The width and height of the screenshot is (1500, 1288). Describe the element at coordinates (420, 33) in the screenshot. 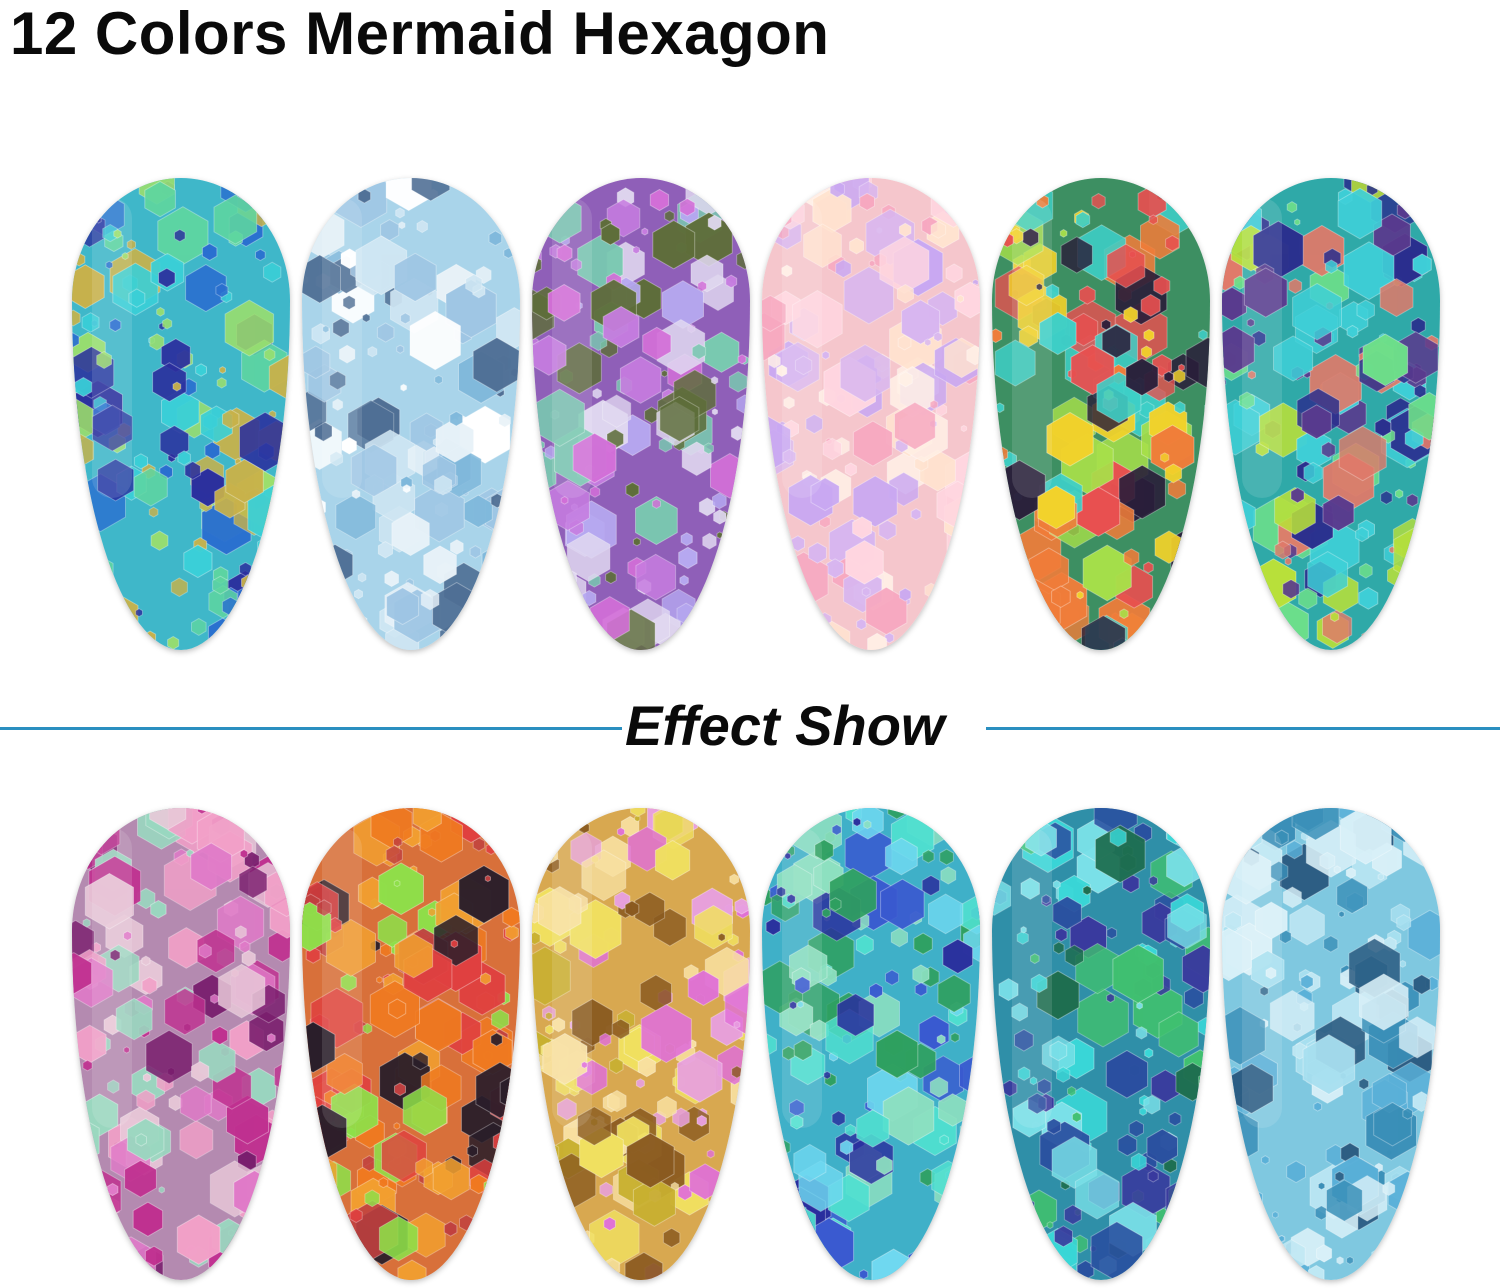

I see `page-title: 12 Colors Mermaid Hexagon` at that location.